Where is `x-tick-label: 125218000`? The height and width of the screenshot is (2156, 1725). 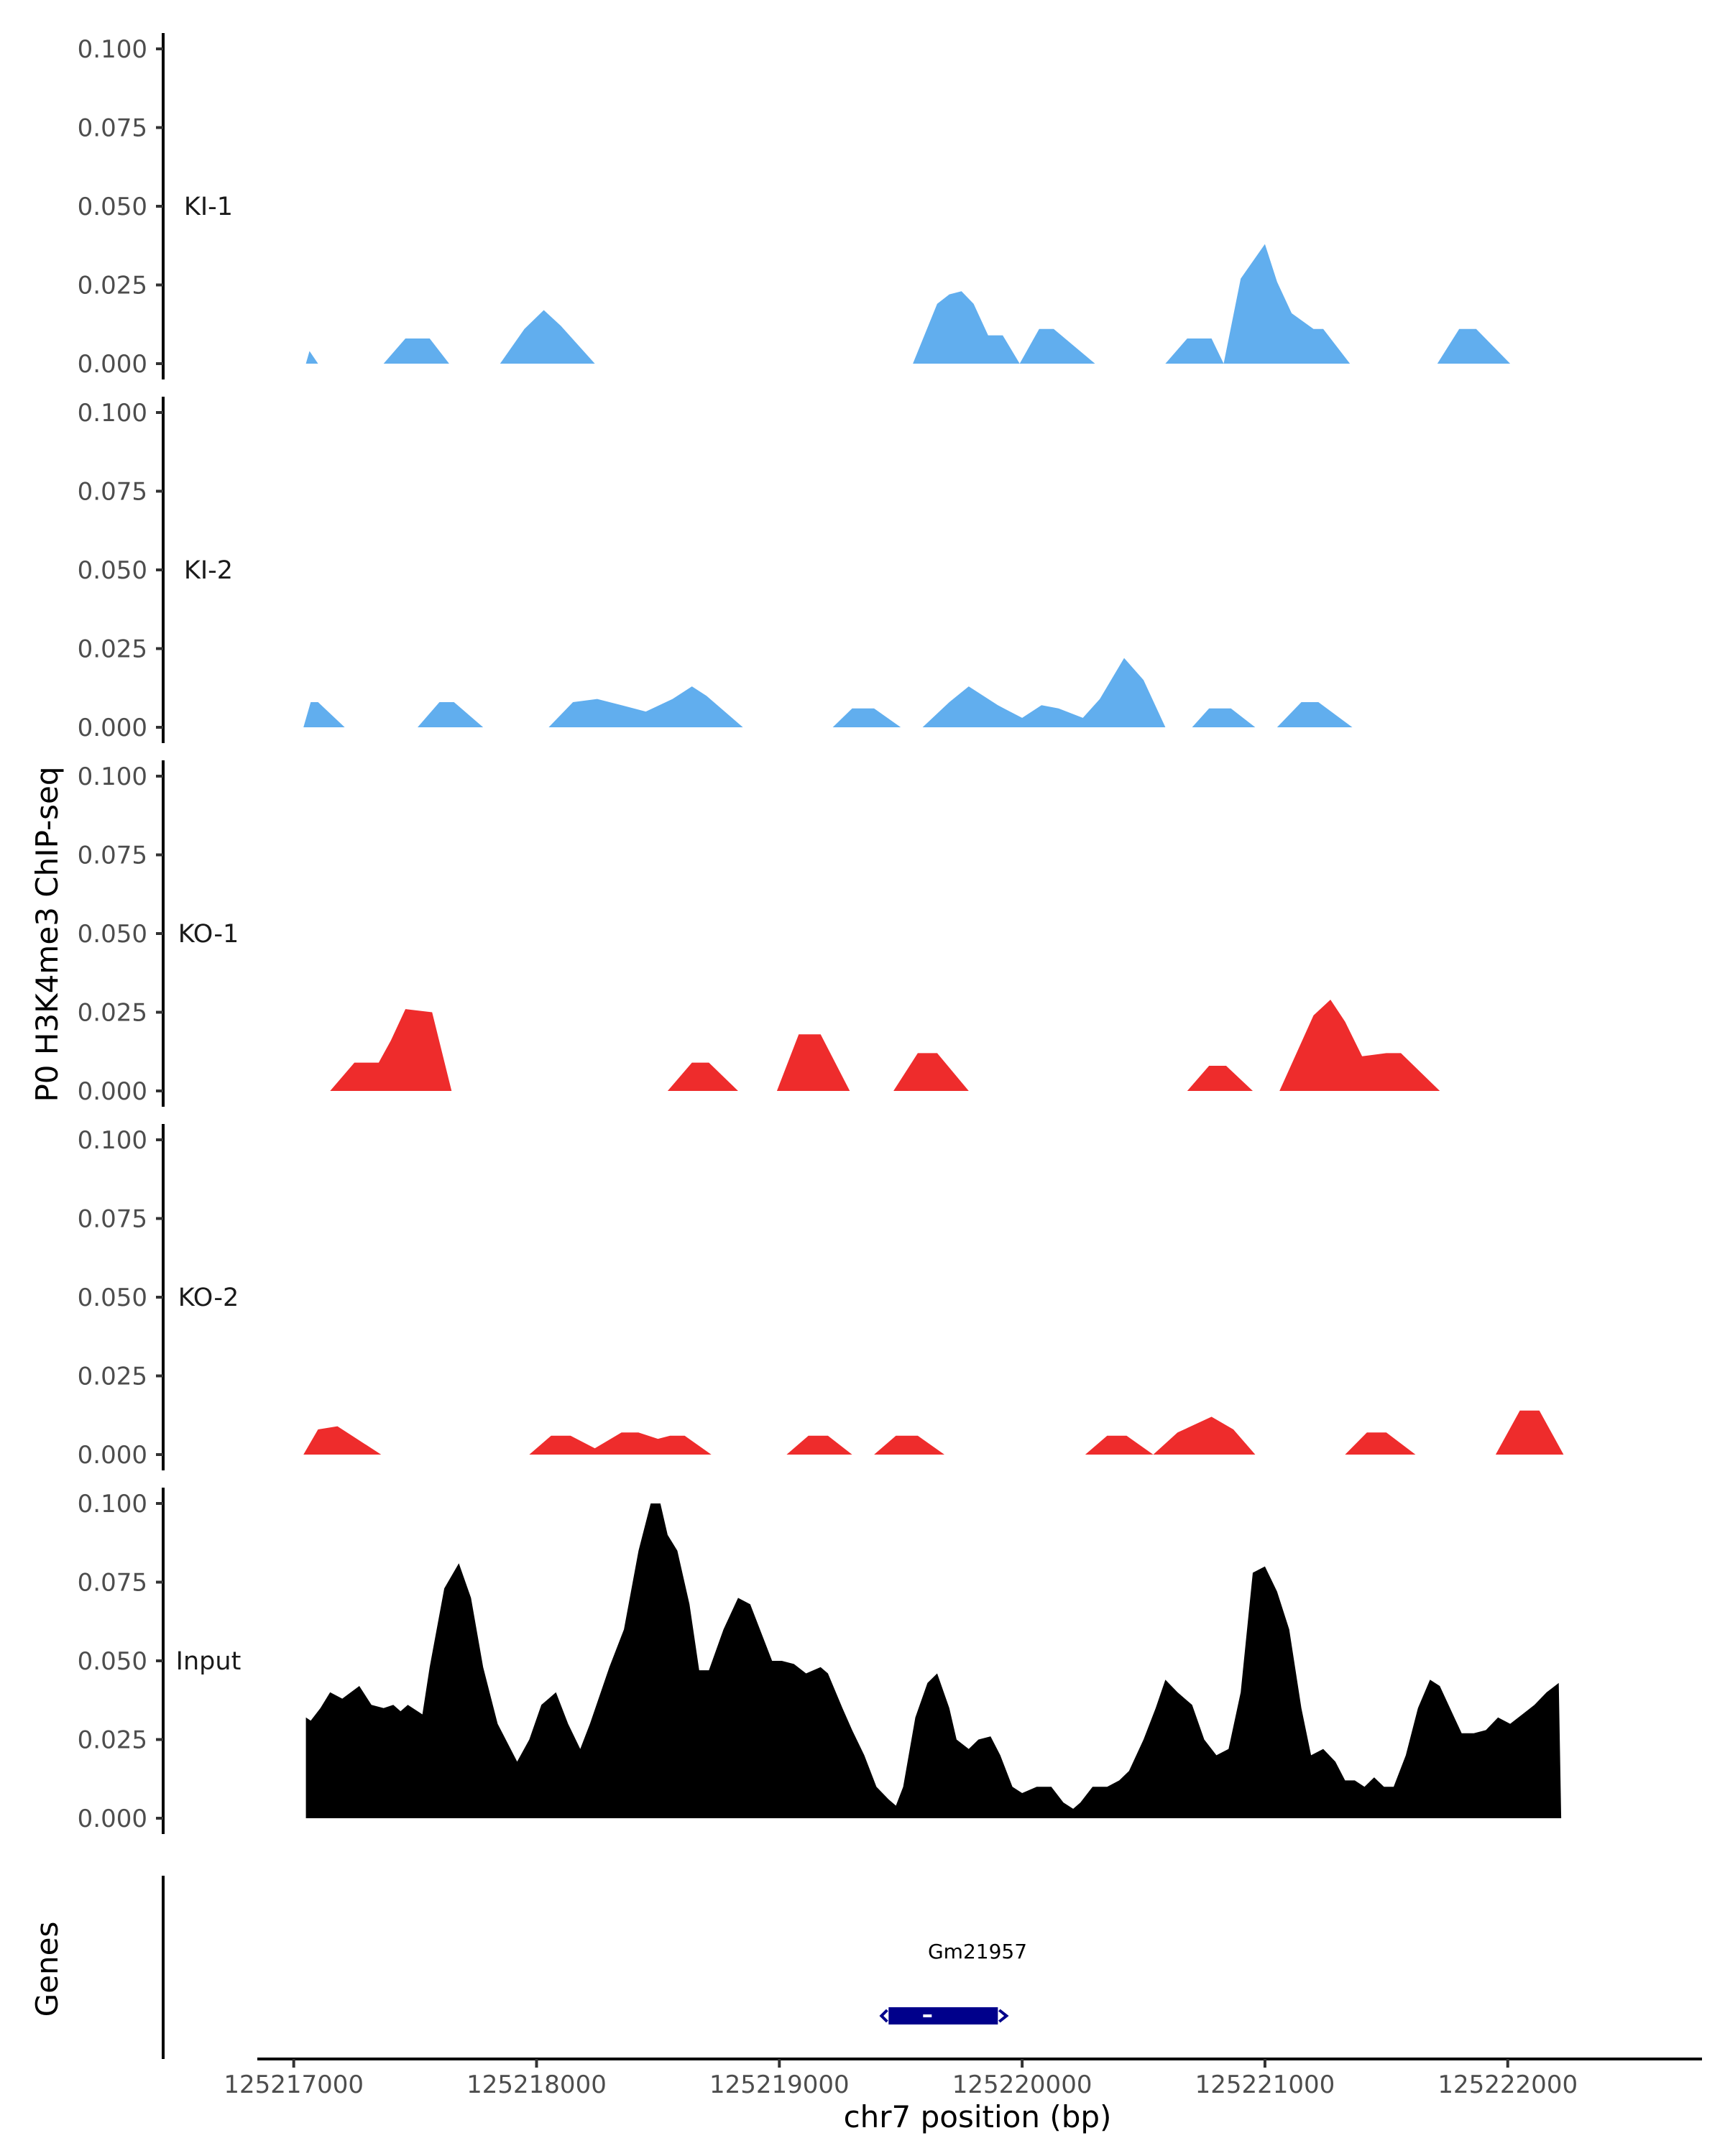 x-tick-label: 125218000 is located at coordinates (536, 2084).